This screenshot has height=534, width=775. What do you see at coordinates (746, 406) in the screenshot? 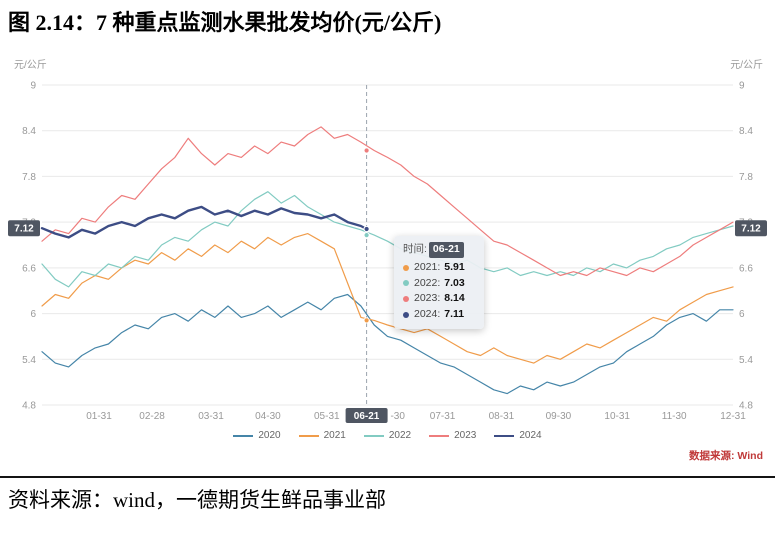
I see `y-tick-right: 4.8` at bounding box center [746, 406].